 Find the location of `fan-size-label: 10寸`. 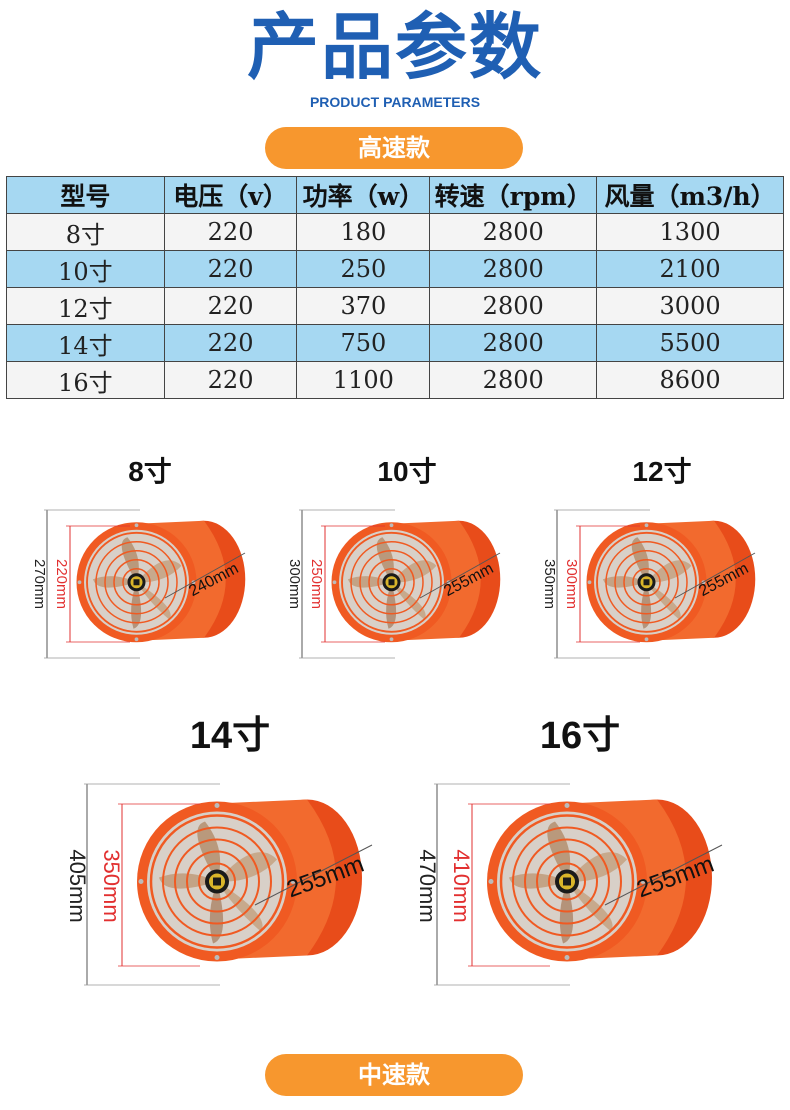

fan-size-label: 10寸 is located at coordinates (407, 471).